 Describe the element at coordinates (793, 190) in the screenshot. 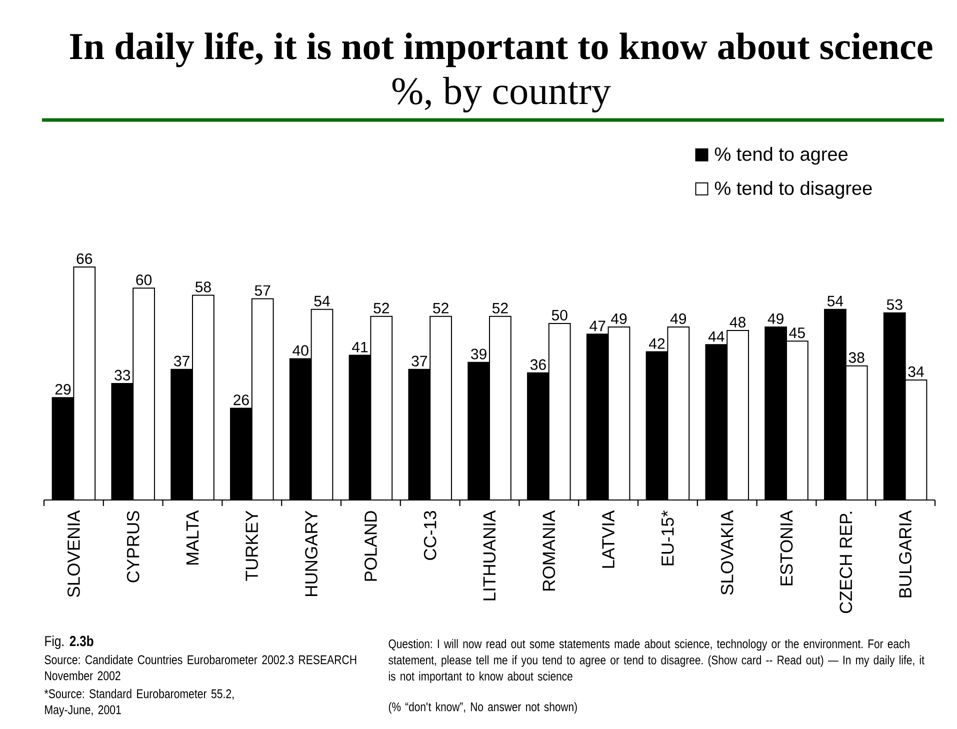

I see `legend-label: % tend to disagree` at that location.